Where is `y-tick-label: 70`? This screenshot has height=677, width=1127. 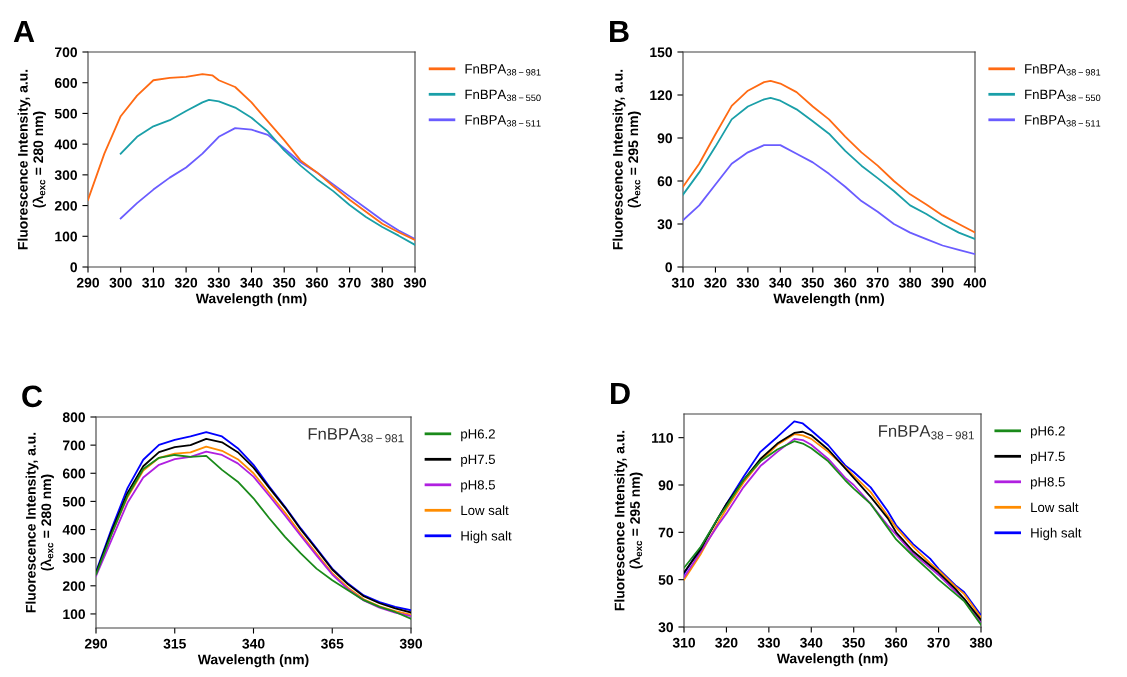
y-tick-label: 70 is located at coordinates (666, 532).